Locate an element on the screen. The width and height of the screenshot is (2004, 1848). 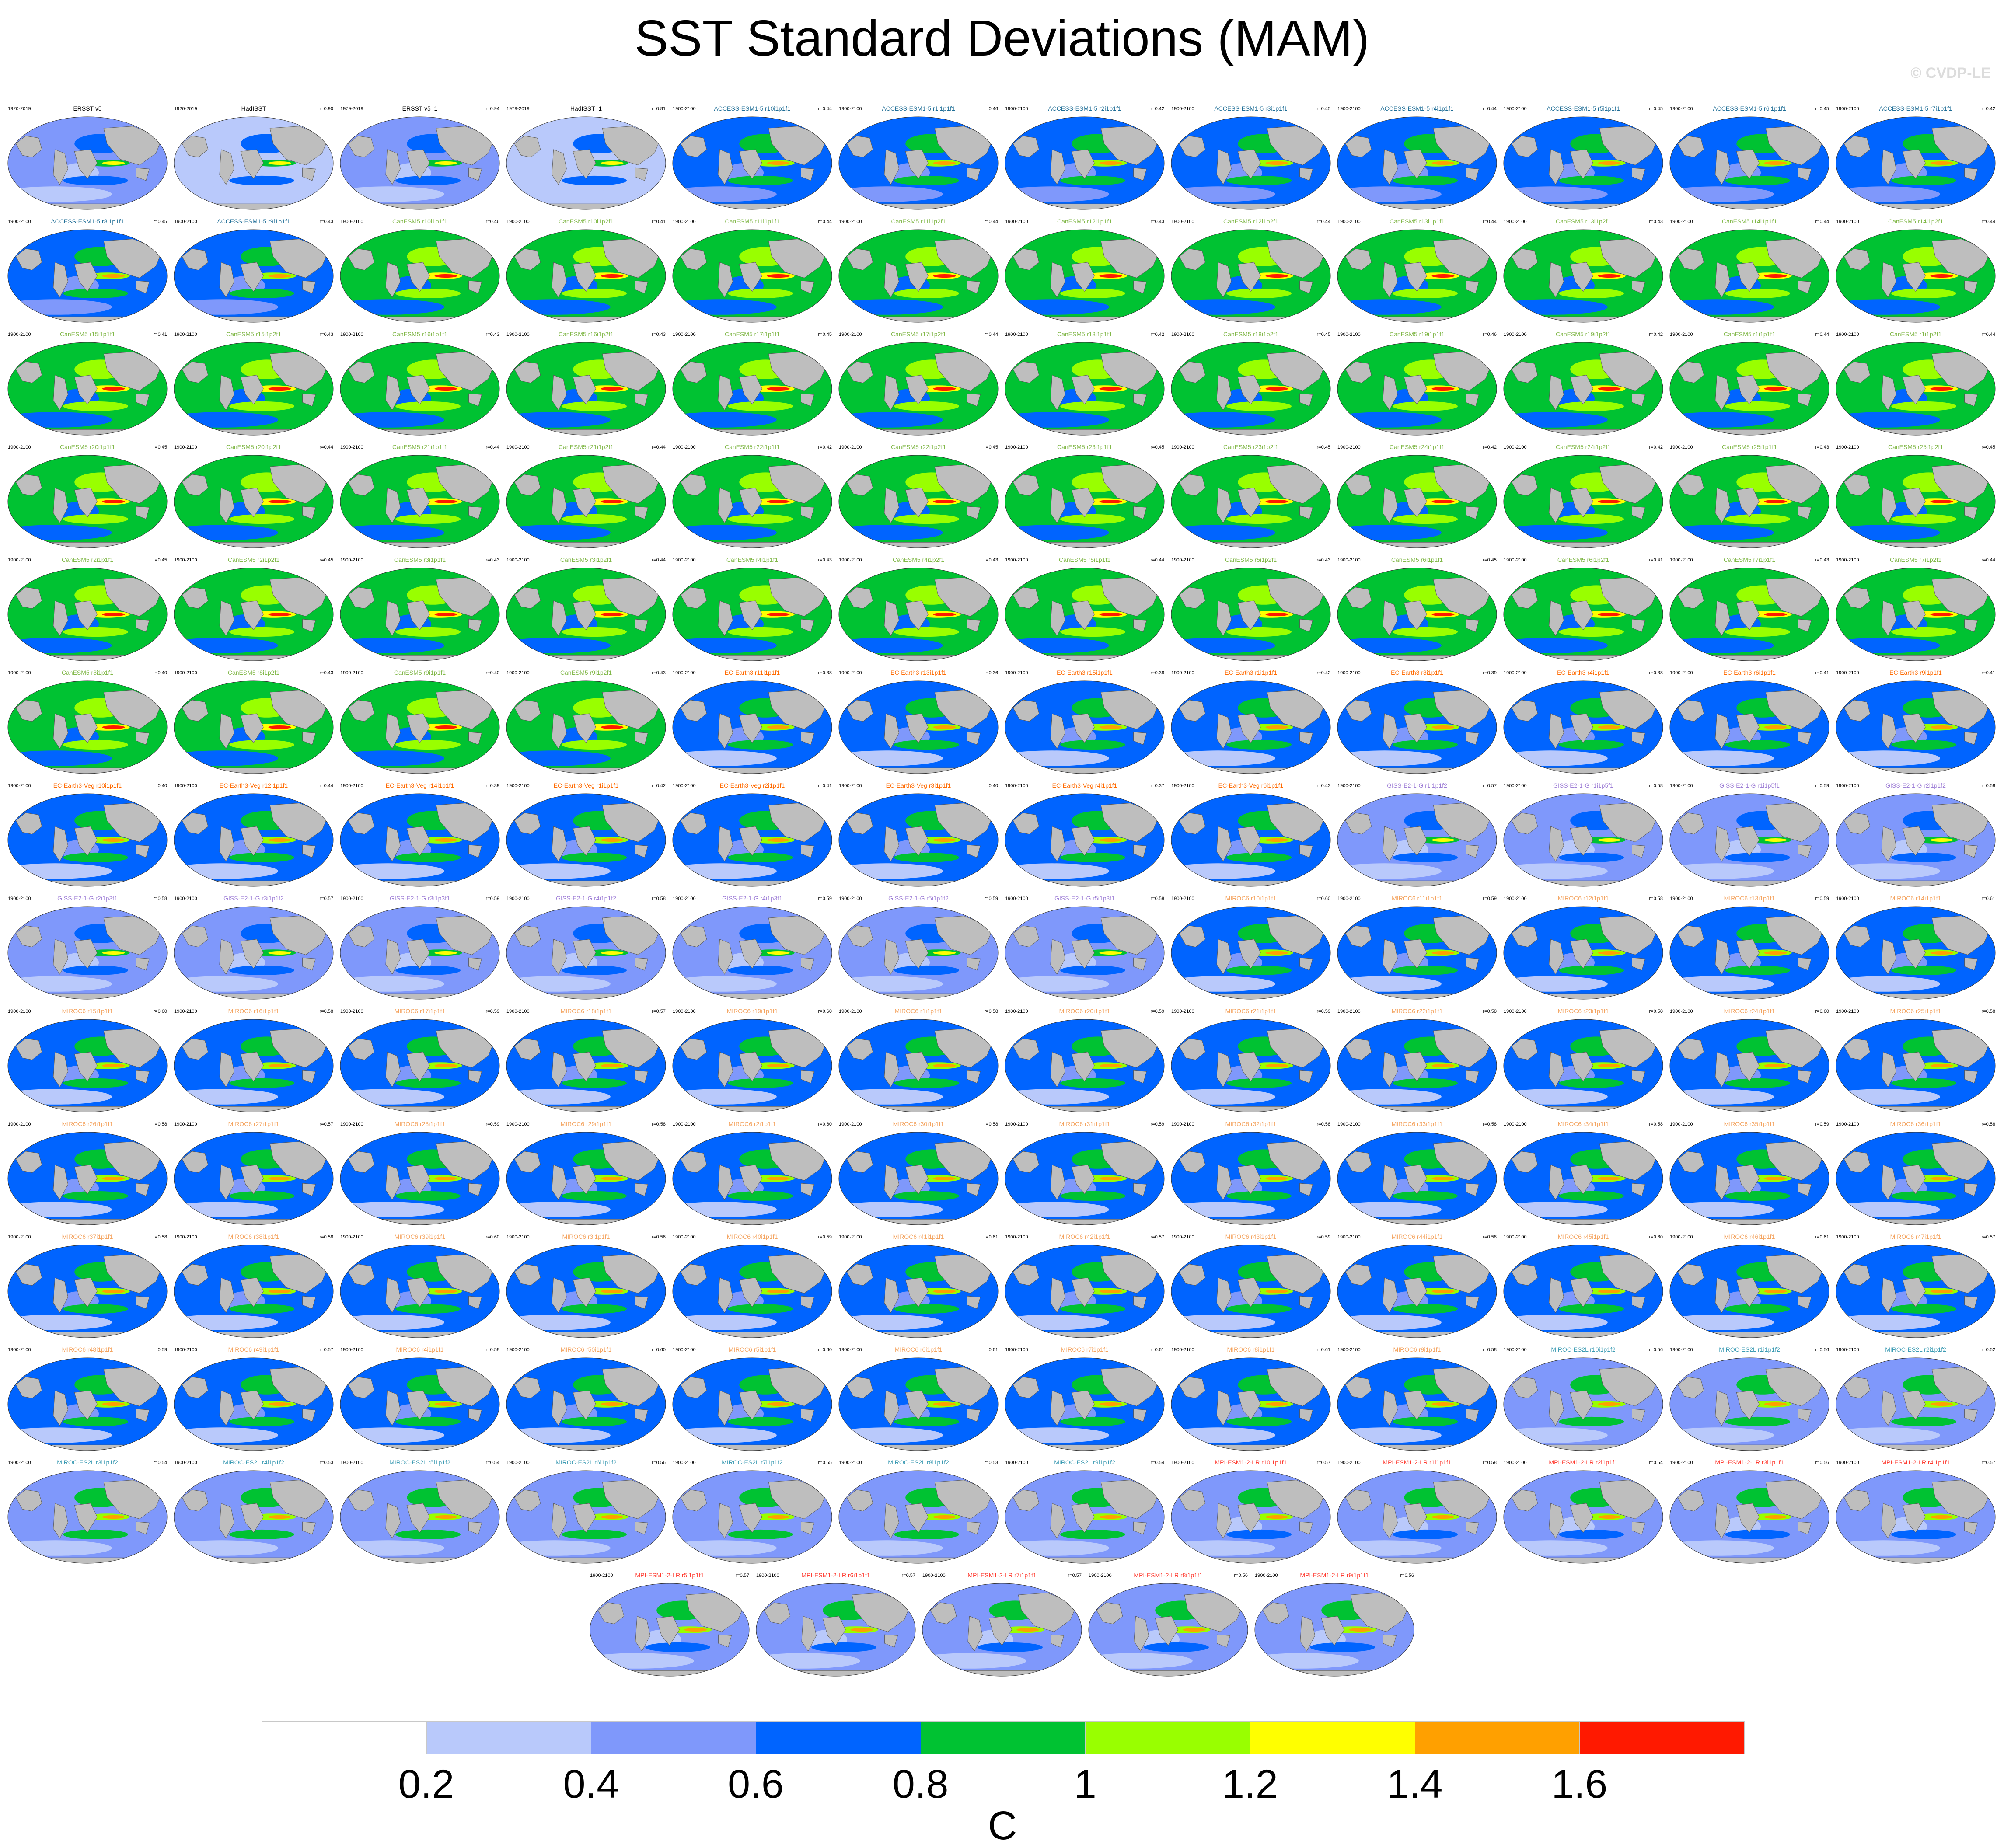
map-border is located at coordinates (420, 501).